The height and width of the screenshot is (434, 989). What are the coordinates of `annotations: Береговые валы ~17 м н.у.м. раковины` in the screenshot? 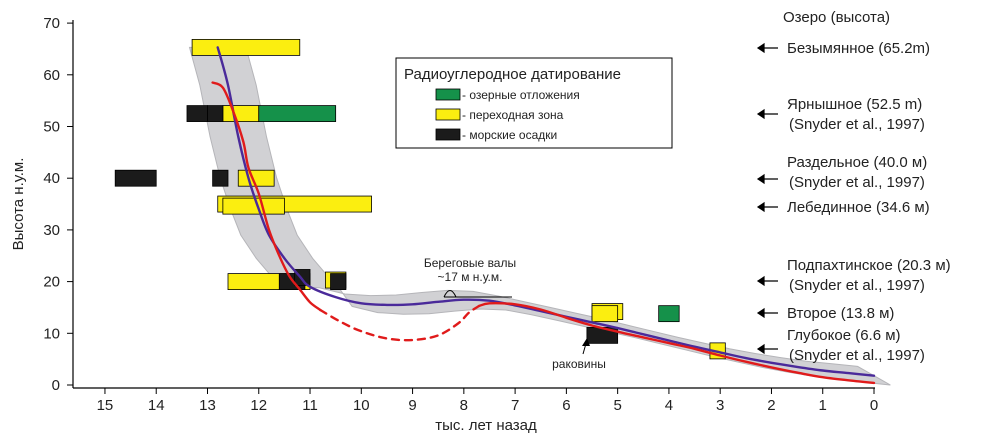 It's located at (515, 313).